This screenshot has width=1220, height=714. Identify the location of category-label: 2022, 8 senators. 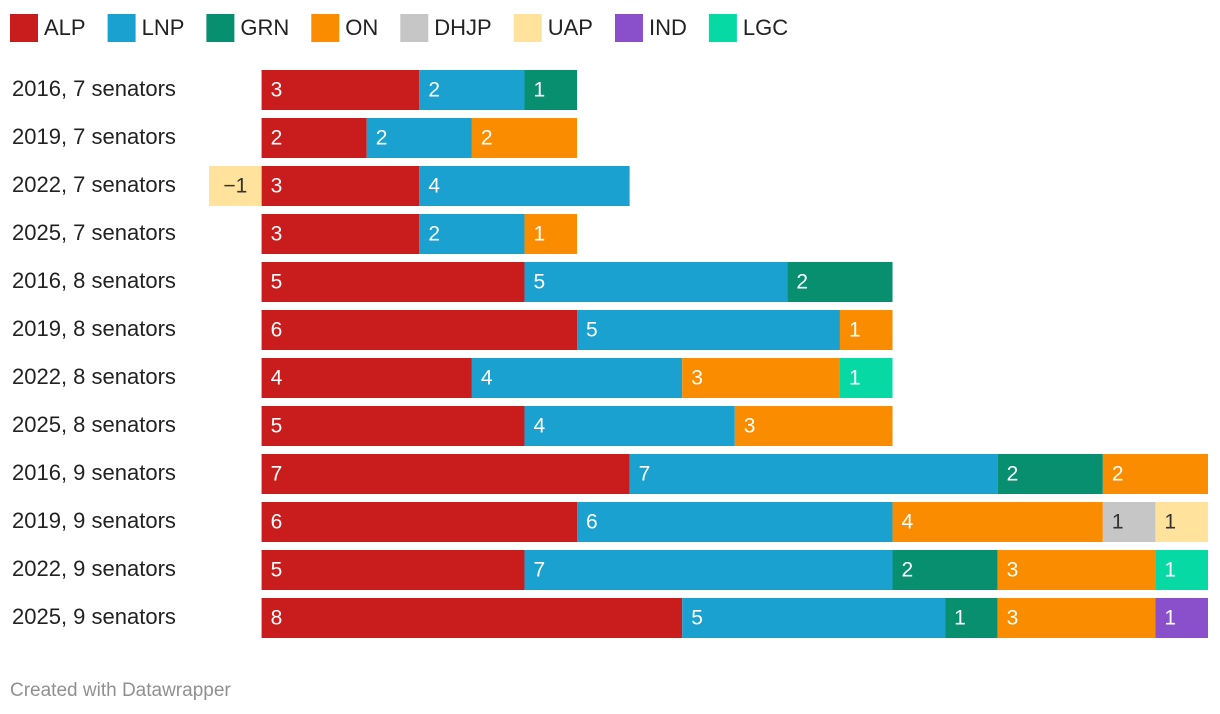
(94, 376).